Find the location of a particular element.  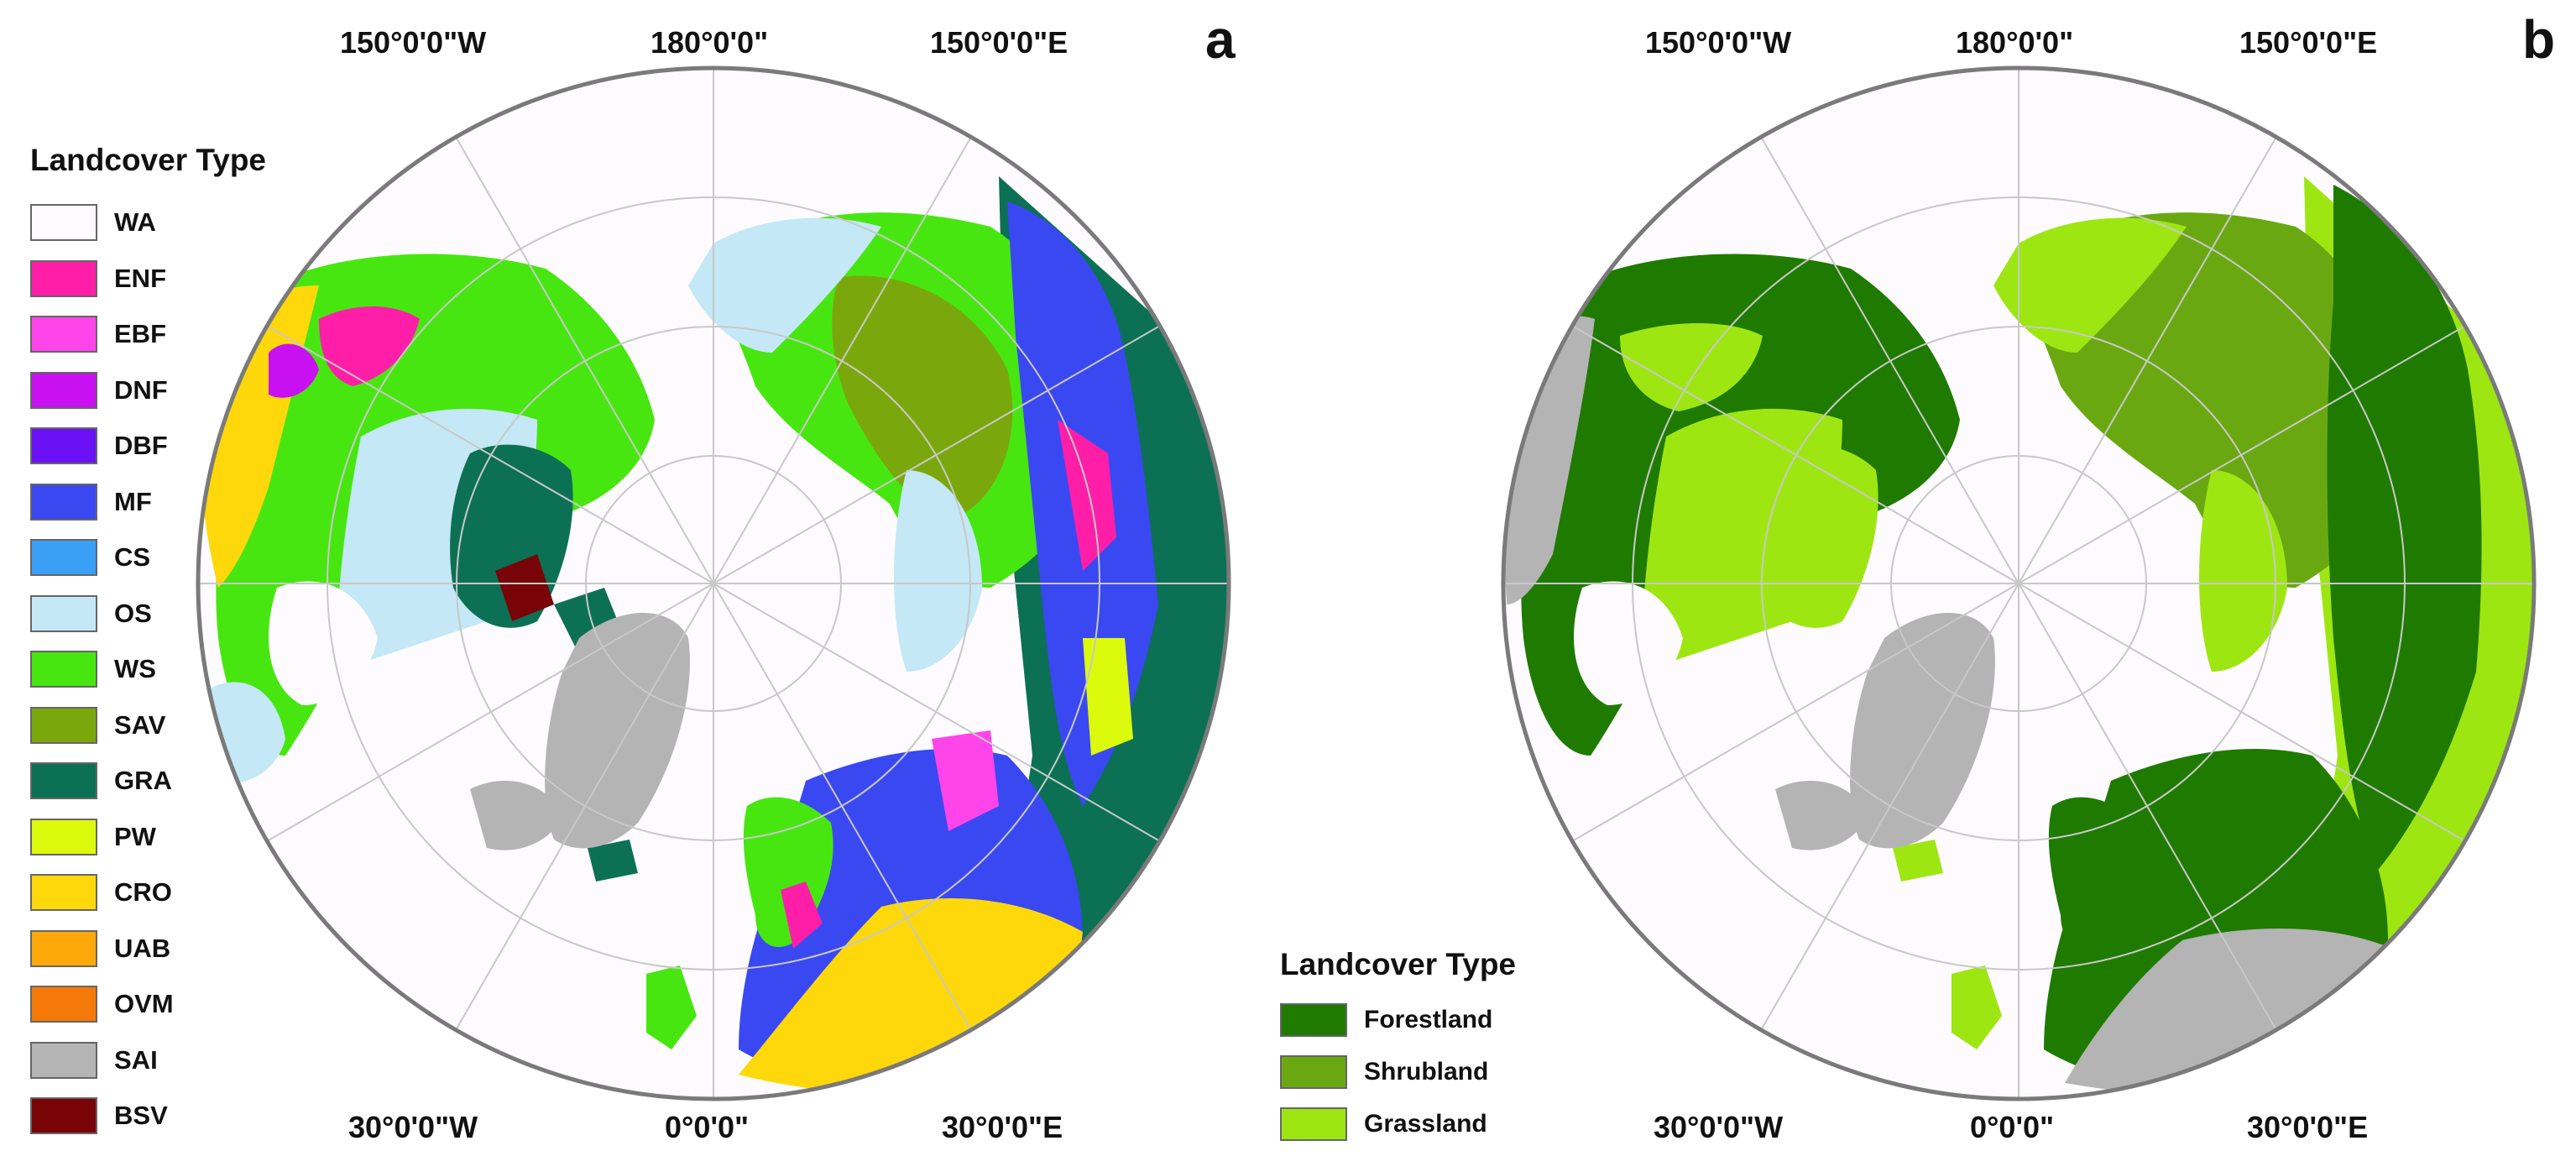

panel-a-legend-label: UAB is located at coordinates (142, 948).